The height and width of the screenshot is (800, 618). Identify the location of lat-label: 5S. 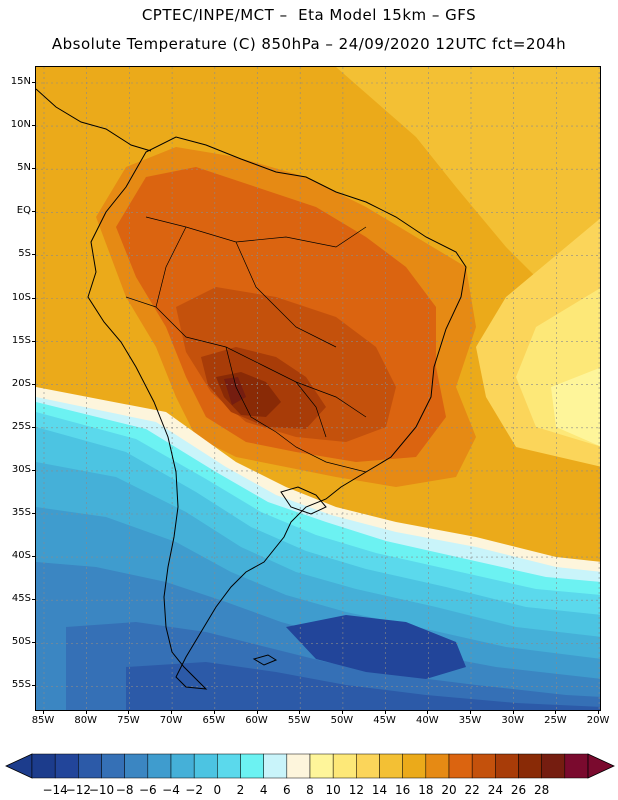
(24, 254).